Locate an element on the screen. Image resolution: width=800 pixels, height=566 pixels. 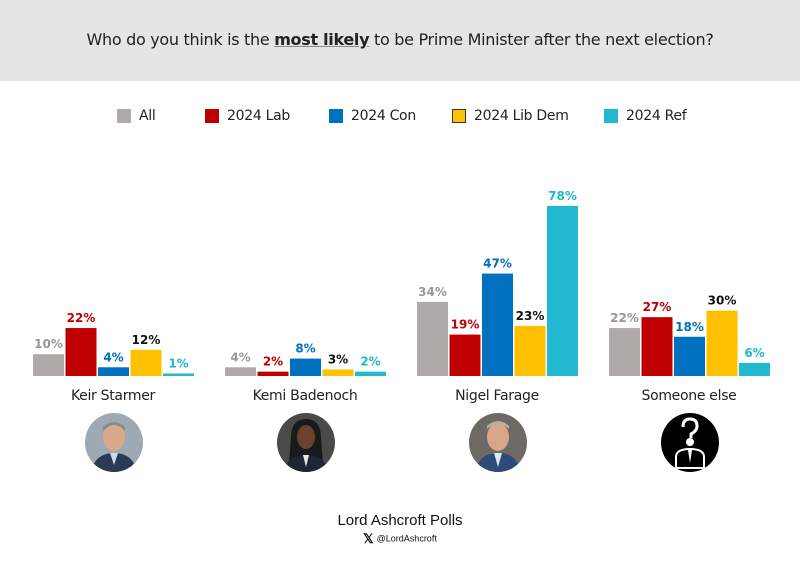
data-label: 3% is located at coordinates (338, 359).